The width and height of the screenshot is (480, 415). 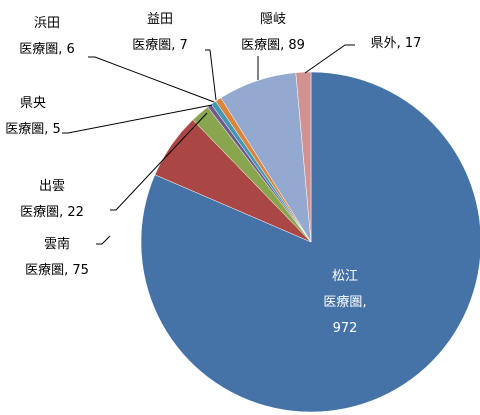 I want to click on value-label: 972, so click(x=345, y=328).